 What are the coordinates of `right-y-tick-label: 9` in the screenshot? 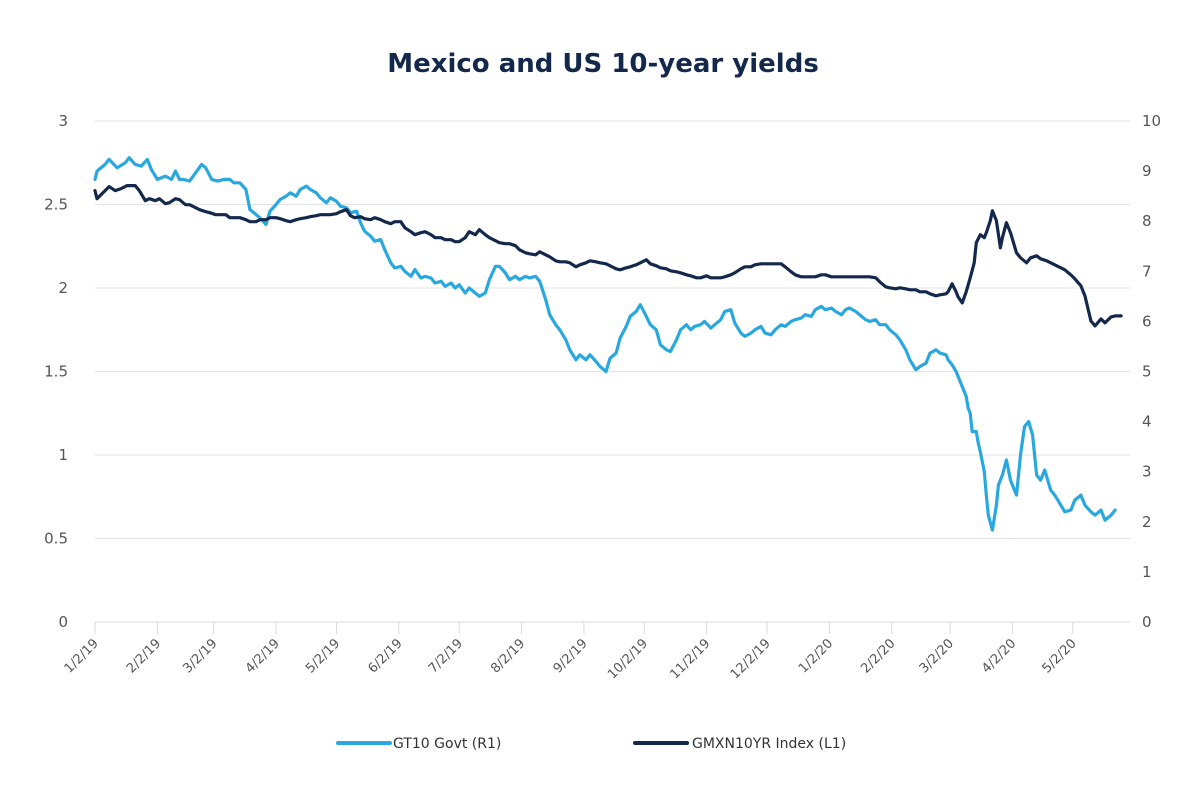 It's located at (1147, 171).